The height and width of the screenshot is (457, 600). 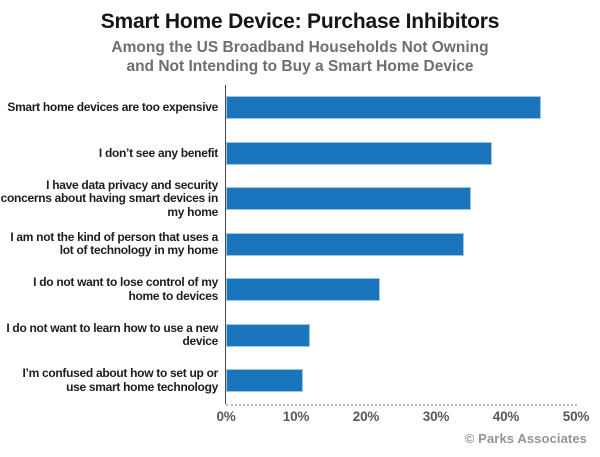 What do you see at coordinates (300, 437) in the screenshot?
I see `chart-footer: © Parks Associates` at bounding box center [300, 437].